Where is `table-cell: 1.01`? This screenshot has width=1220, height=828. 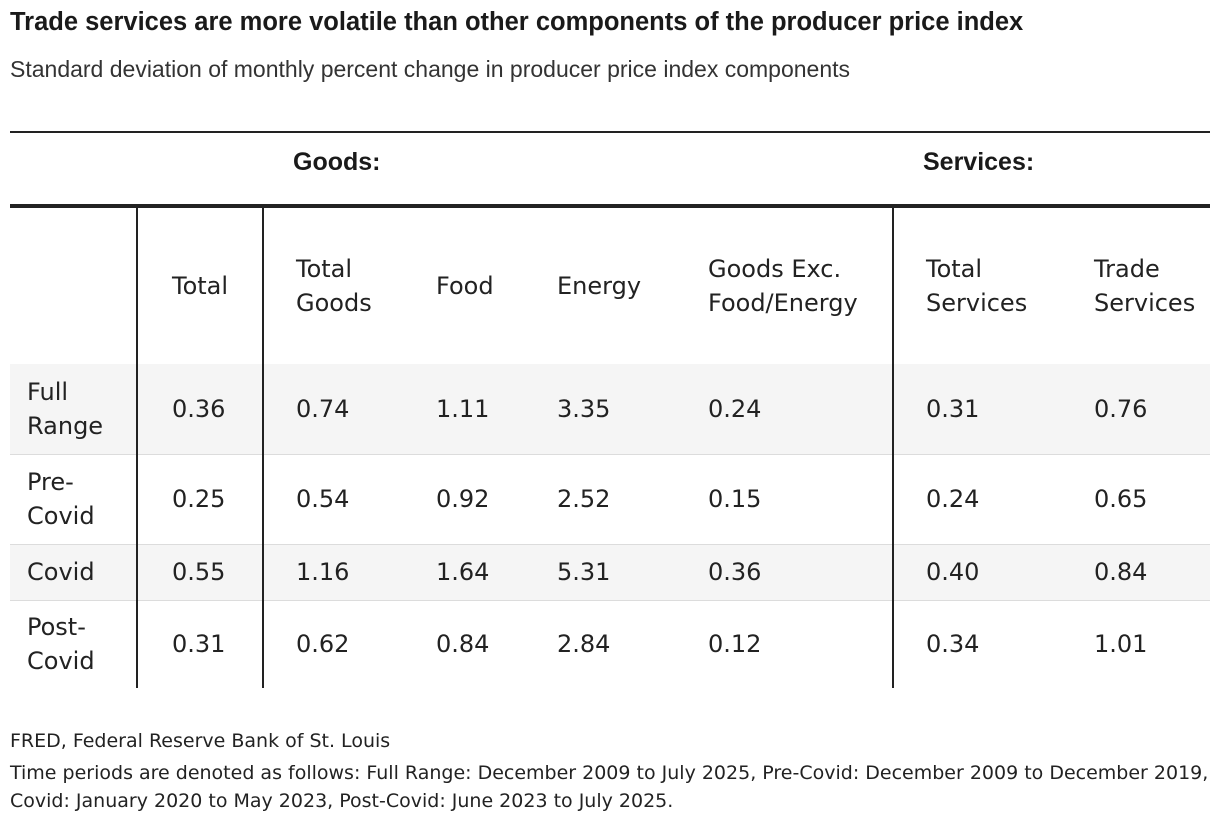
table-cell: 1.01 is located at coordinates (1136, 643).